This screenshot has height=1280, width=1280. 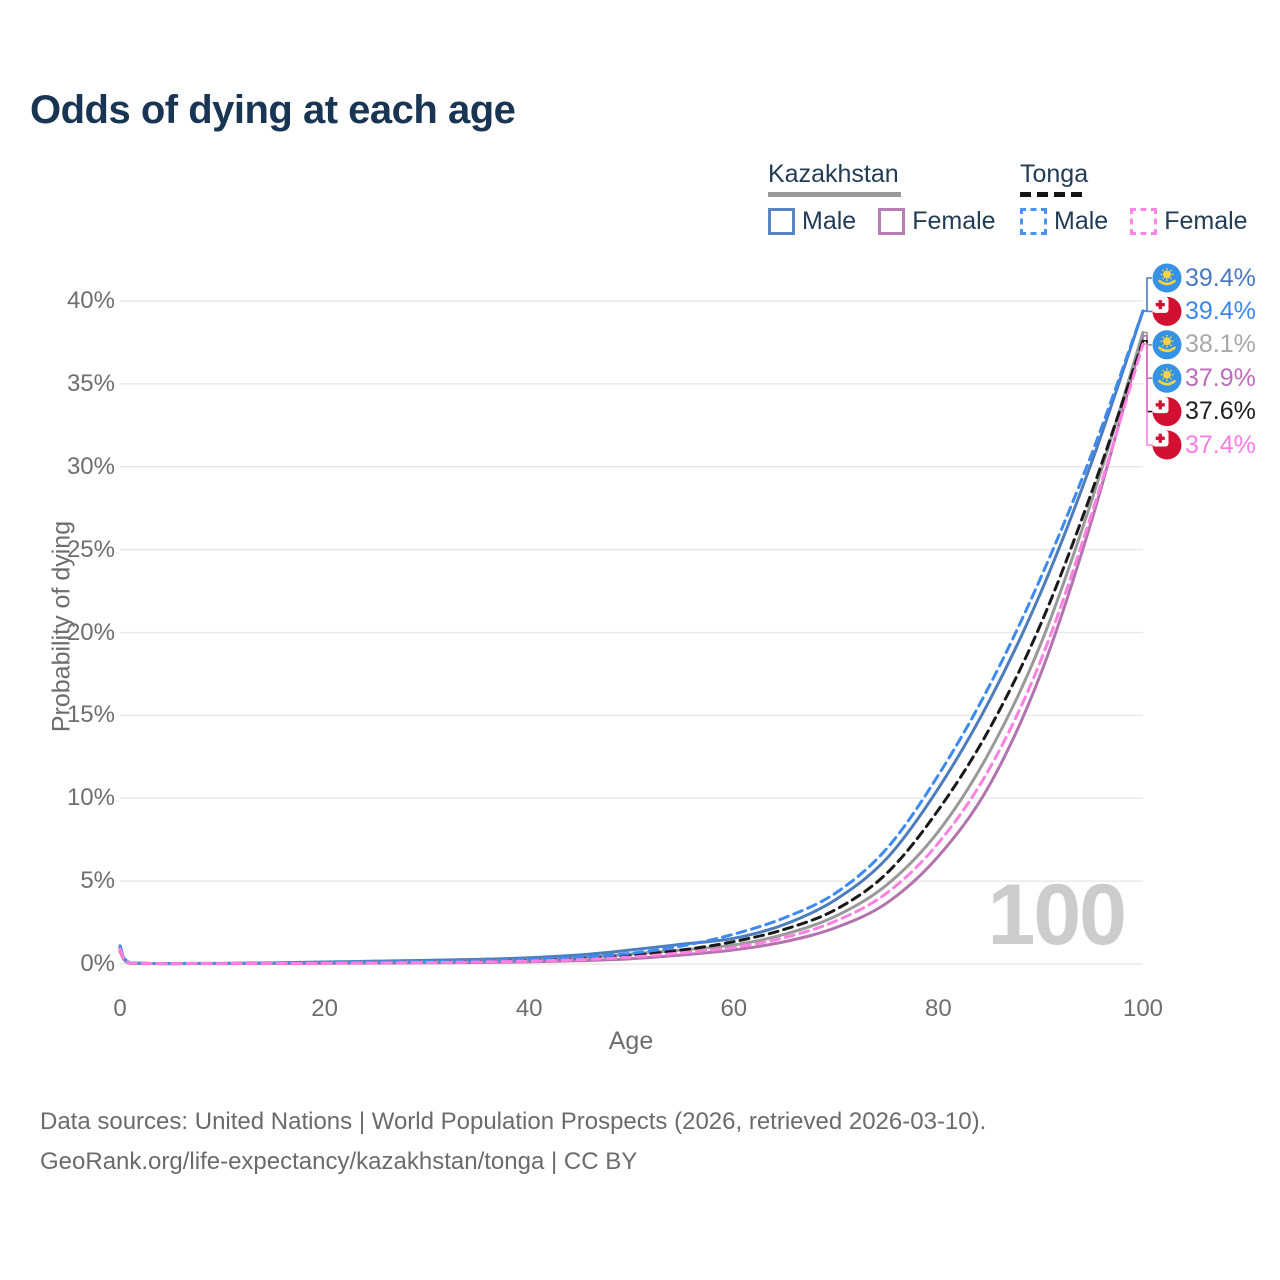 I want to click on end-label-value: 37.4%, so click(x=1220, y=444).